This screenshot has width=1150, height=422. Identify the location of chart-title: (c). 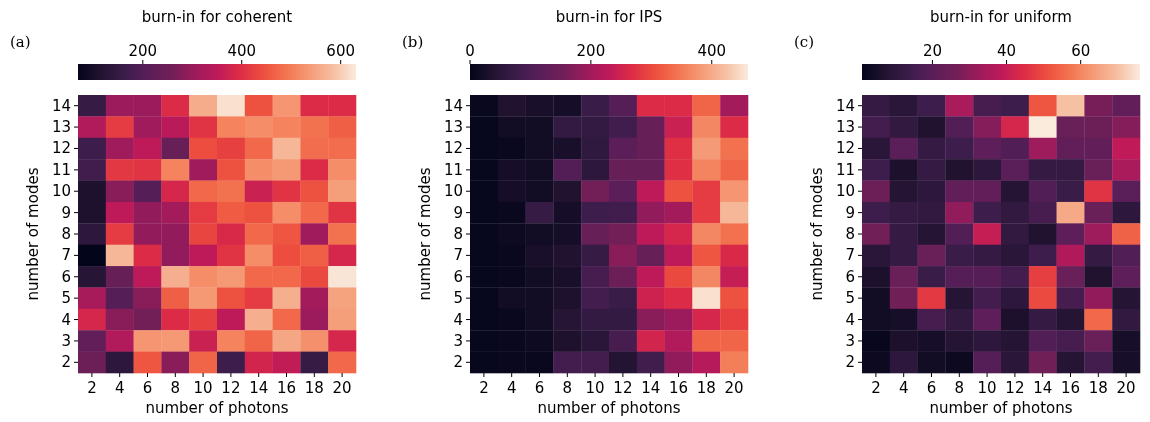
(804, 42).